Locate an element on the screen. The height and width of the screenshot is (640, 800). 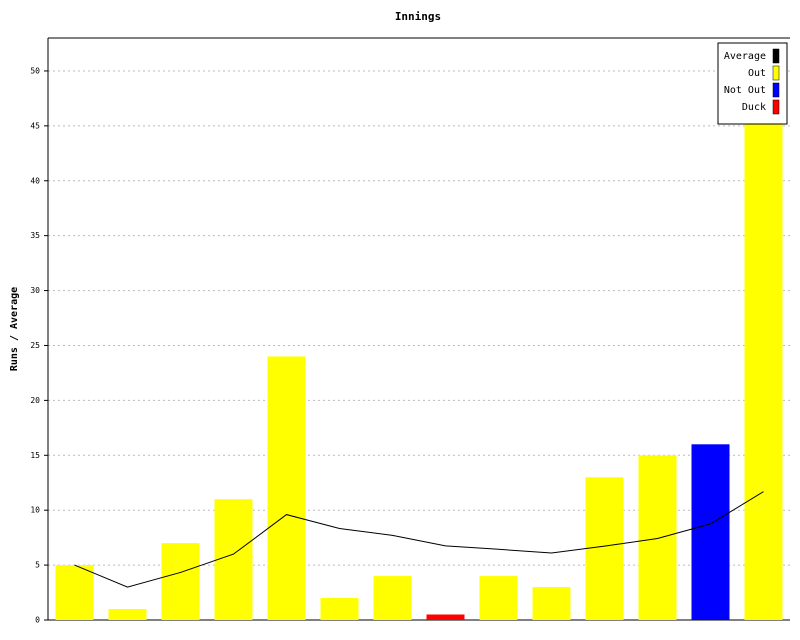
y-tick-label: 5 is located at coordinates (37, 565).